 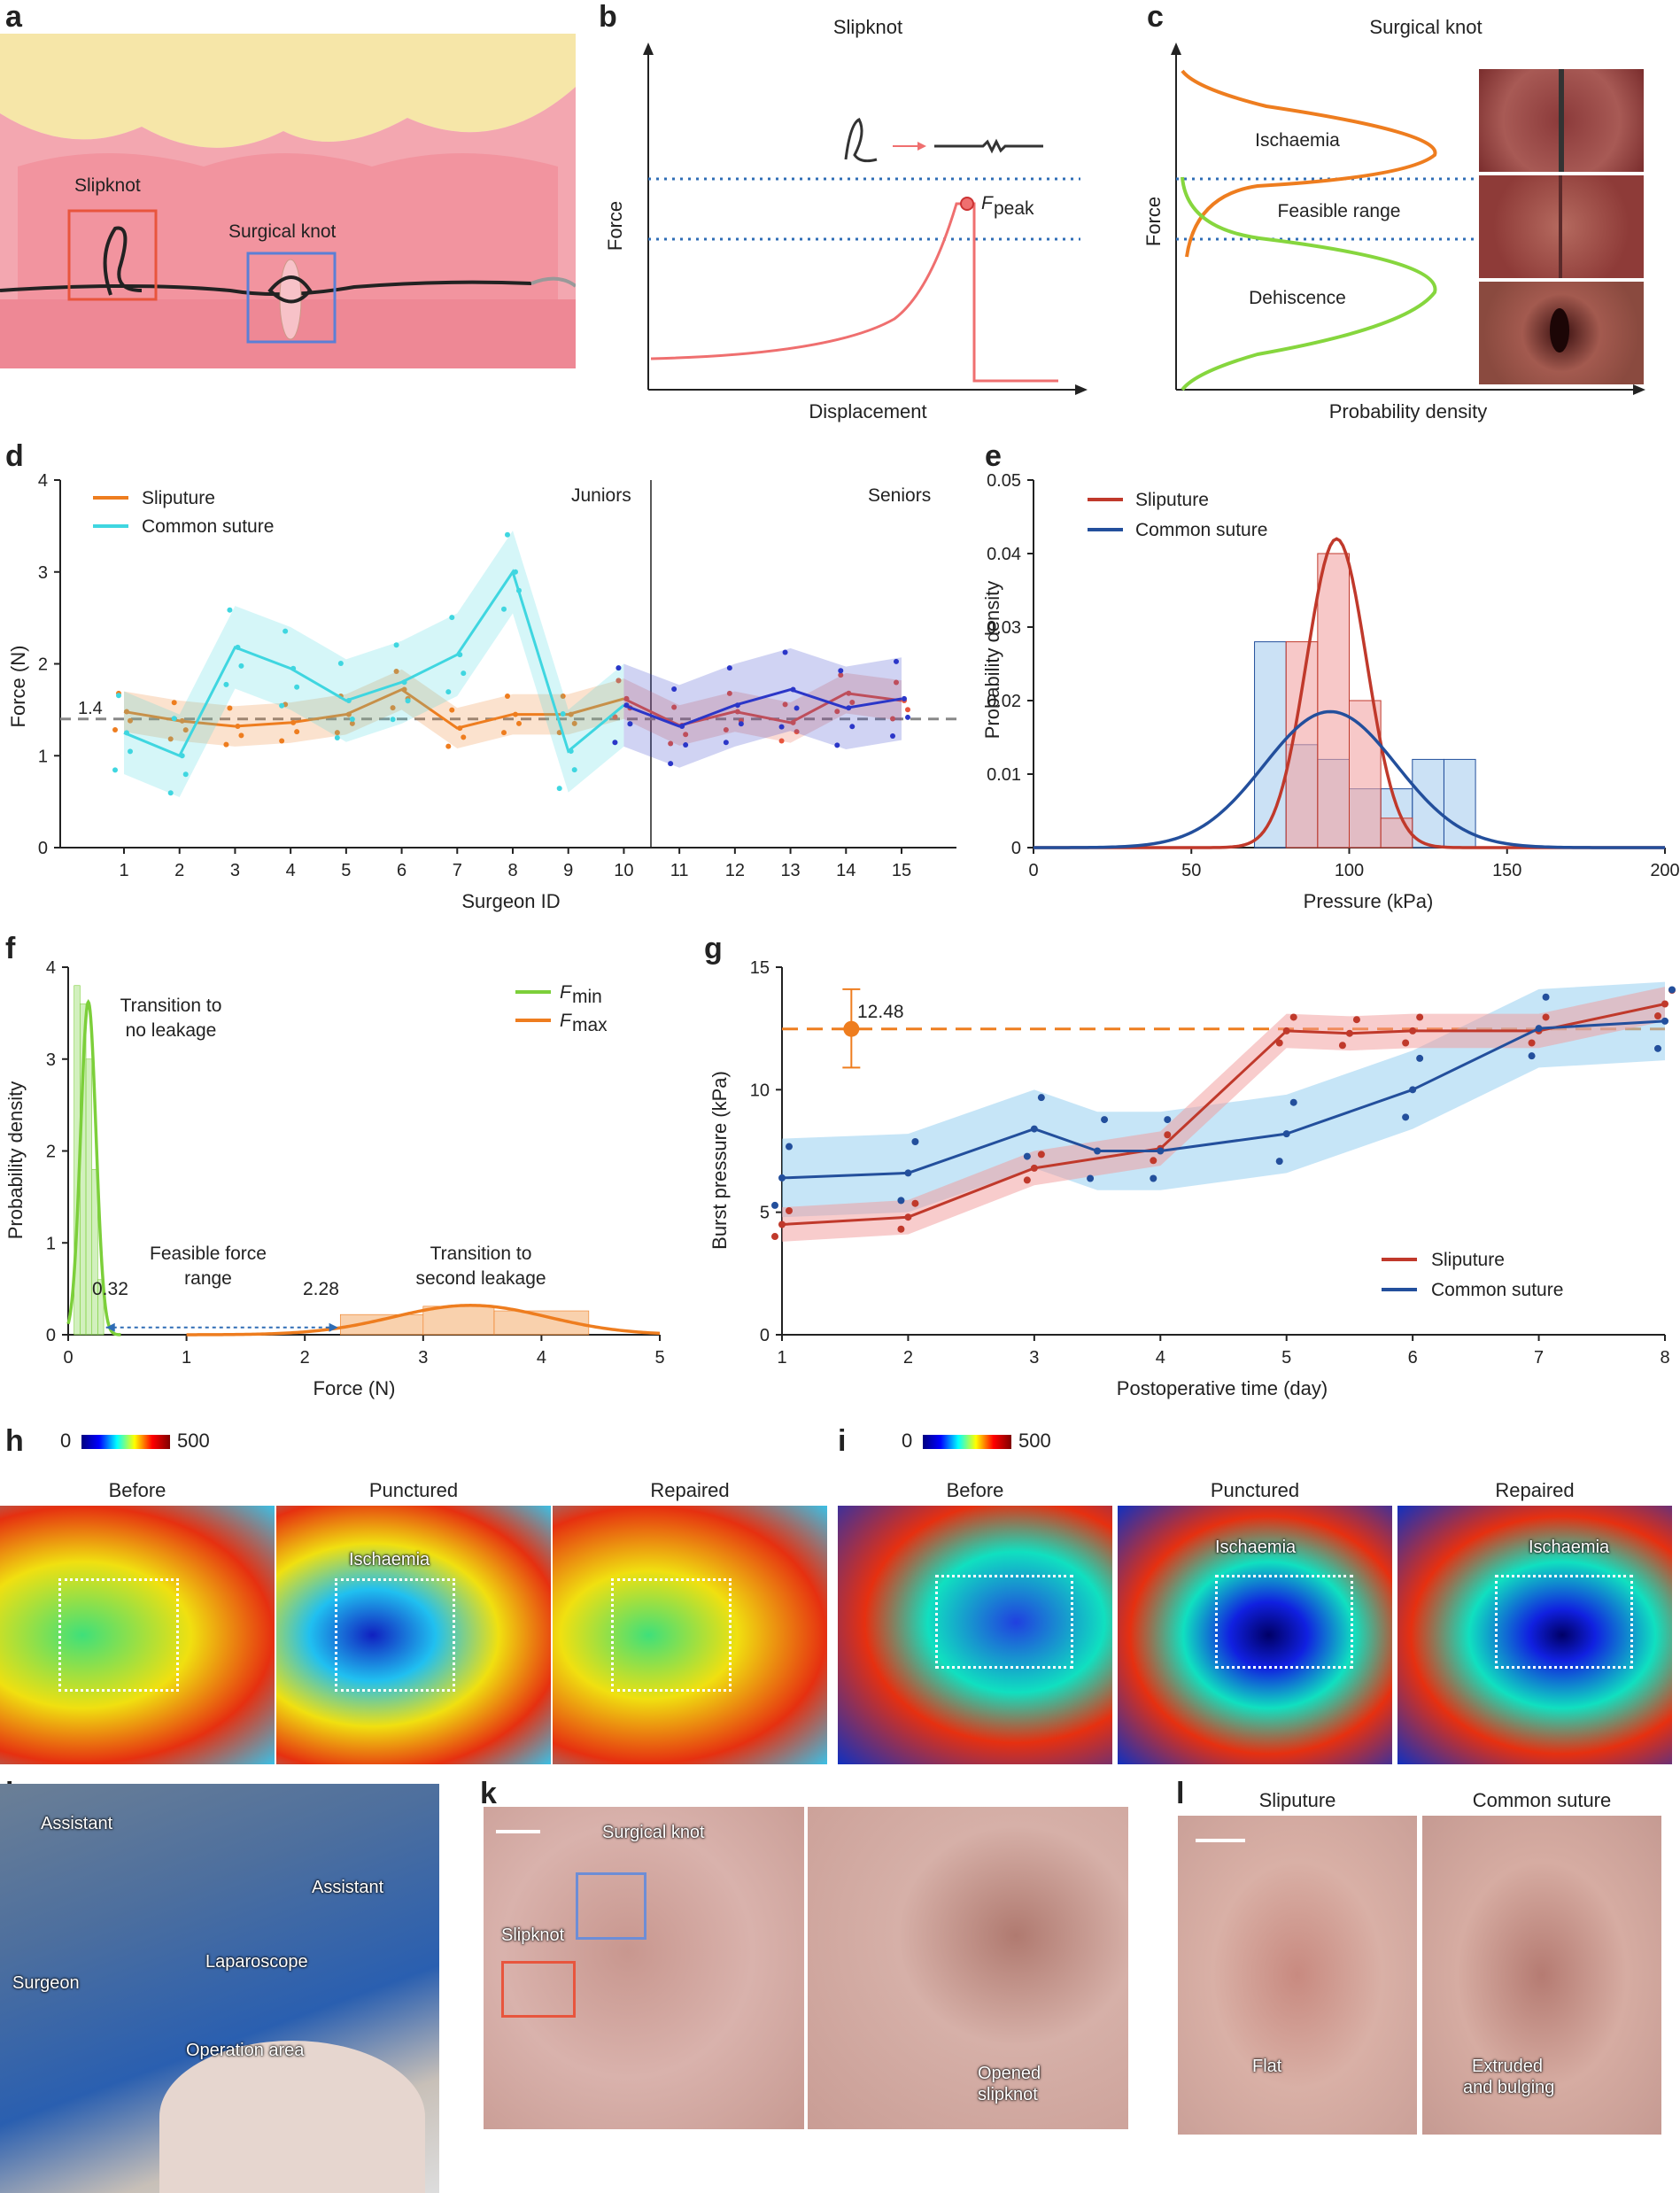 I want to click on f-legend-fmin-sub: min, so click(x=587, y=997).